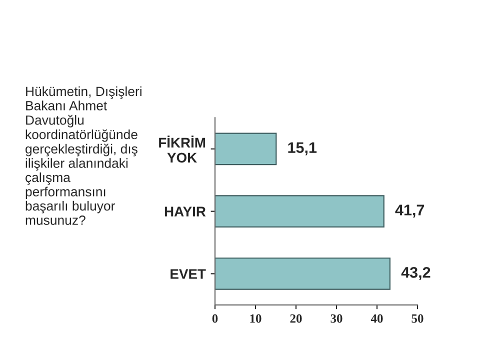 The height and width of the screenshot is (360, 500). Describe the element at coordinates (336, 318) in the screenshot. I see `x-tick-label: 30` at that location.